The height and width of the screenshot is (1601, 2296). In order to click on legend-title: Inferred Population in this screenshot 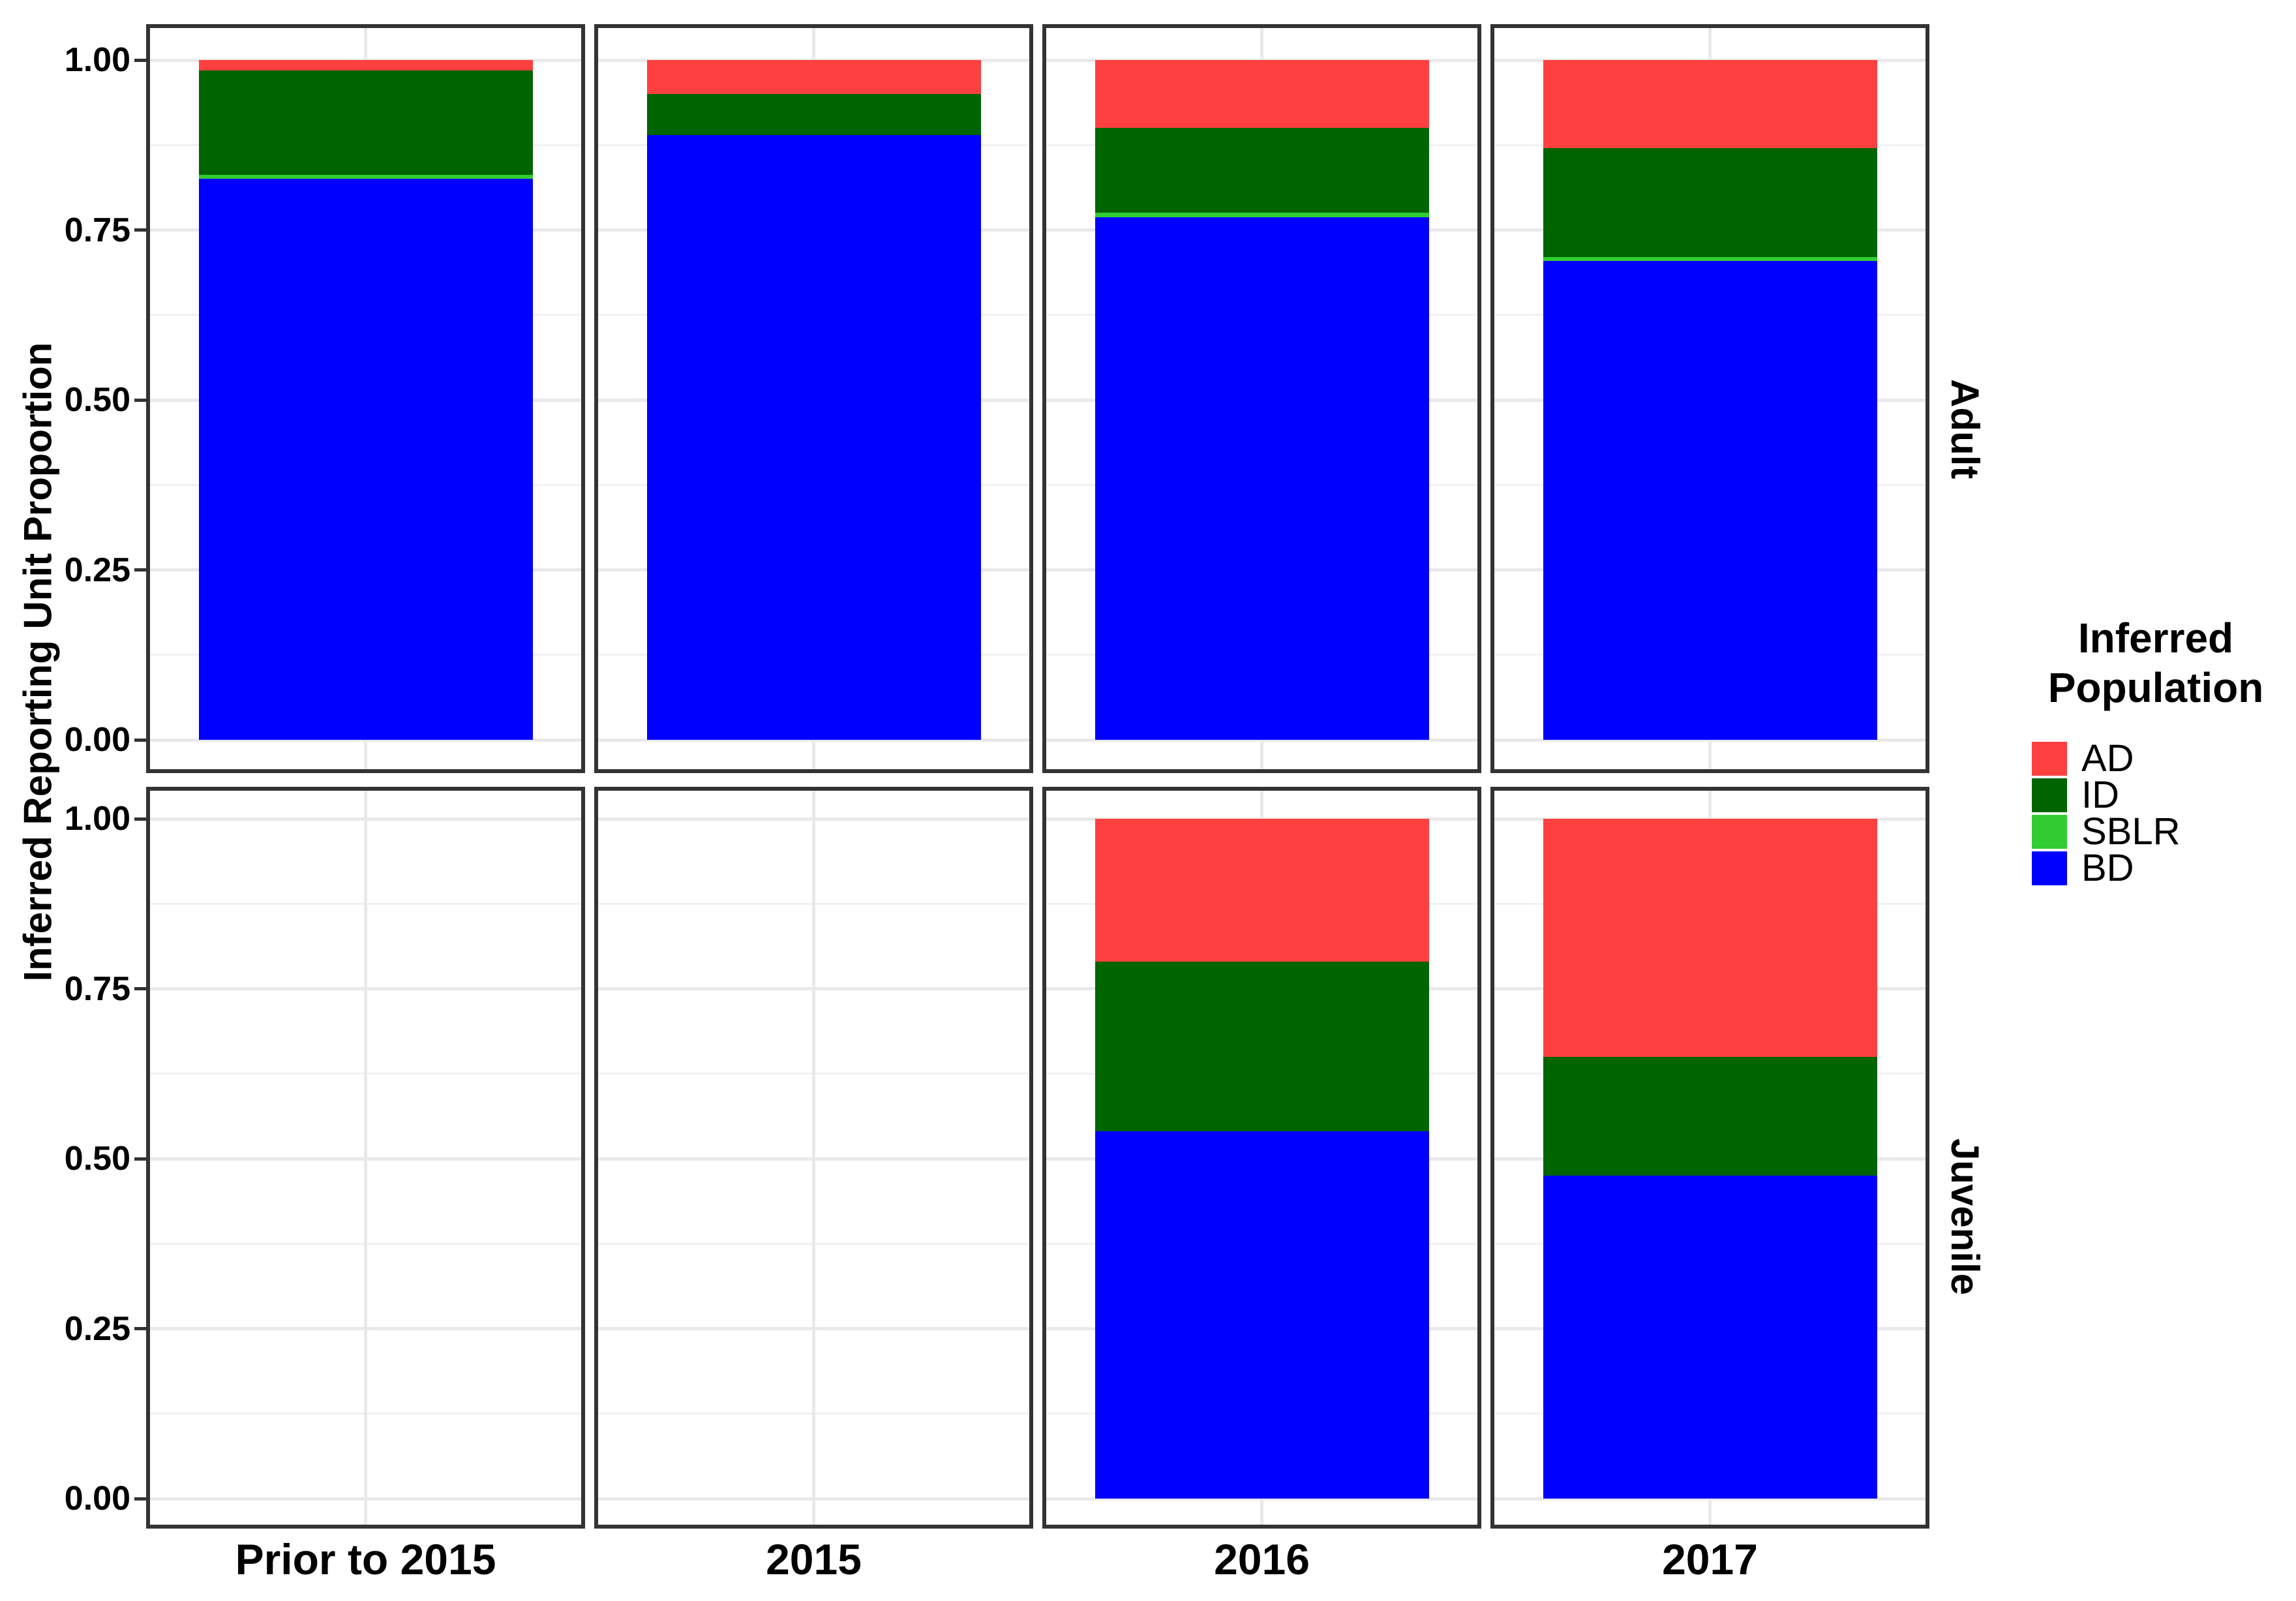, I will do `click(2155, 662)`.